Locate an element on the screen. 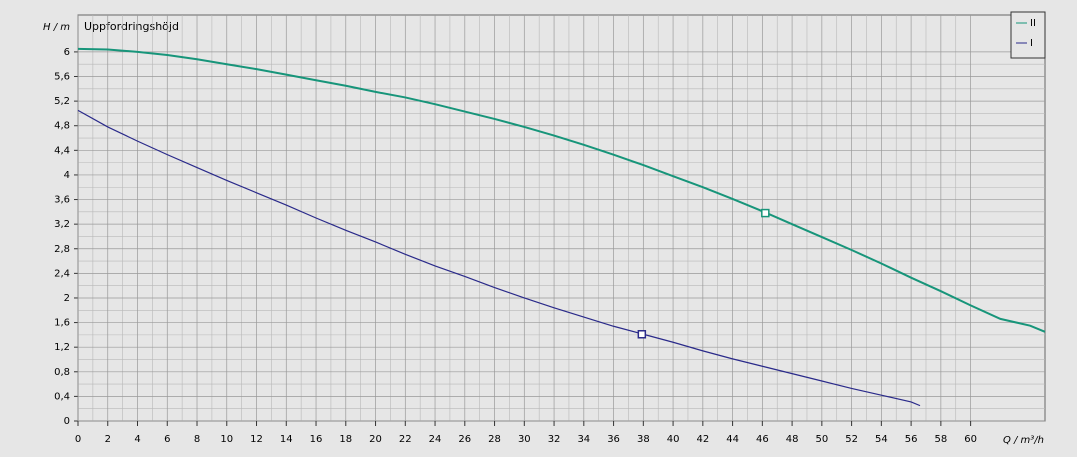 This screenshot has height=457, width=1077. x-tick-label: 22 is located at coordinates (405, 439).